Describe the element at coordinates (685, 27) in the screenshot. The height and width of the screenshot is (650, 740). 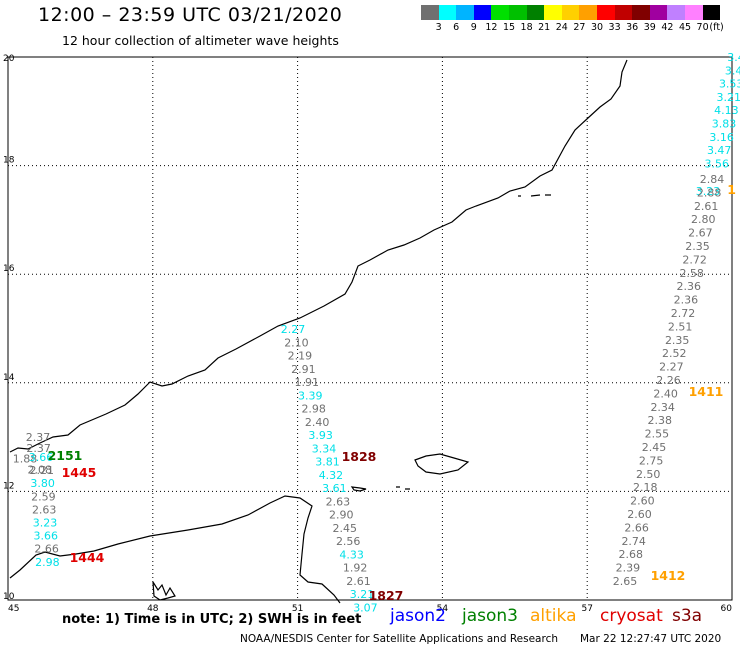
I see `scale-tick-label: 45` at that location.